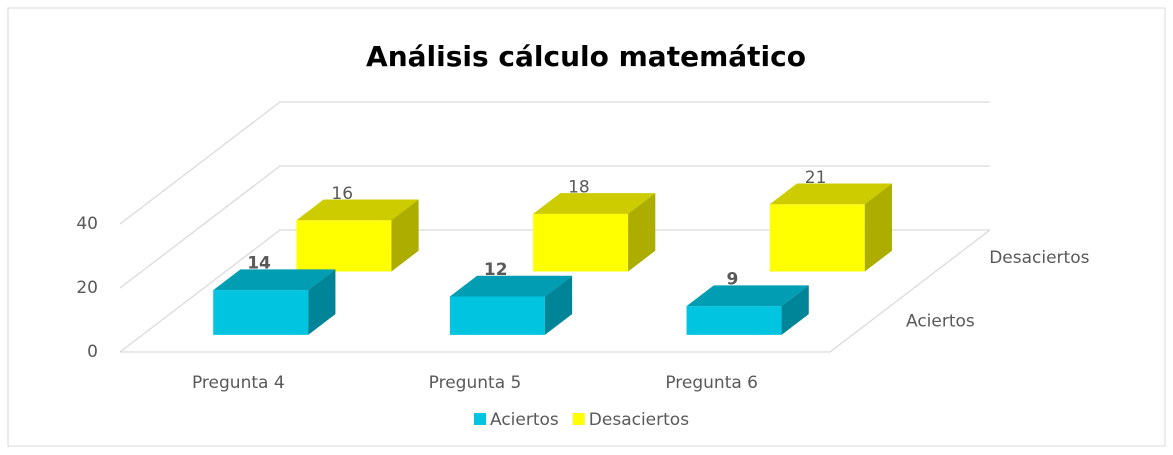 The width and height of the screenshot is (1173, 455). I want to click on y-tick-label: 40, so click(87, 224).